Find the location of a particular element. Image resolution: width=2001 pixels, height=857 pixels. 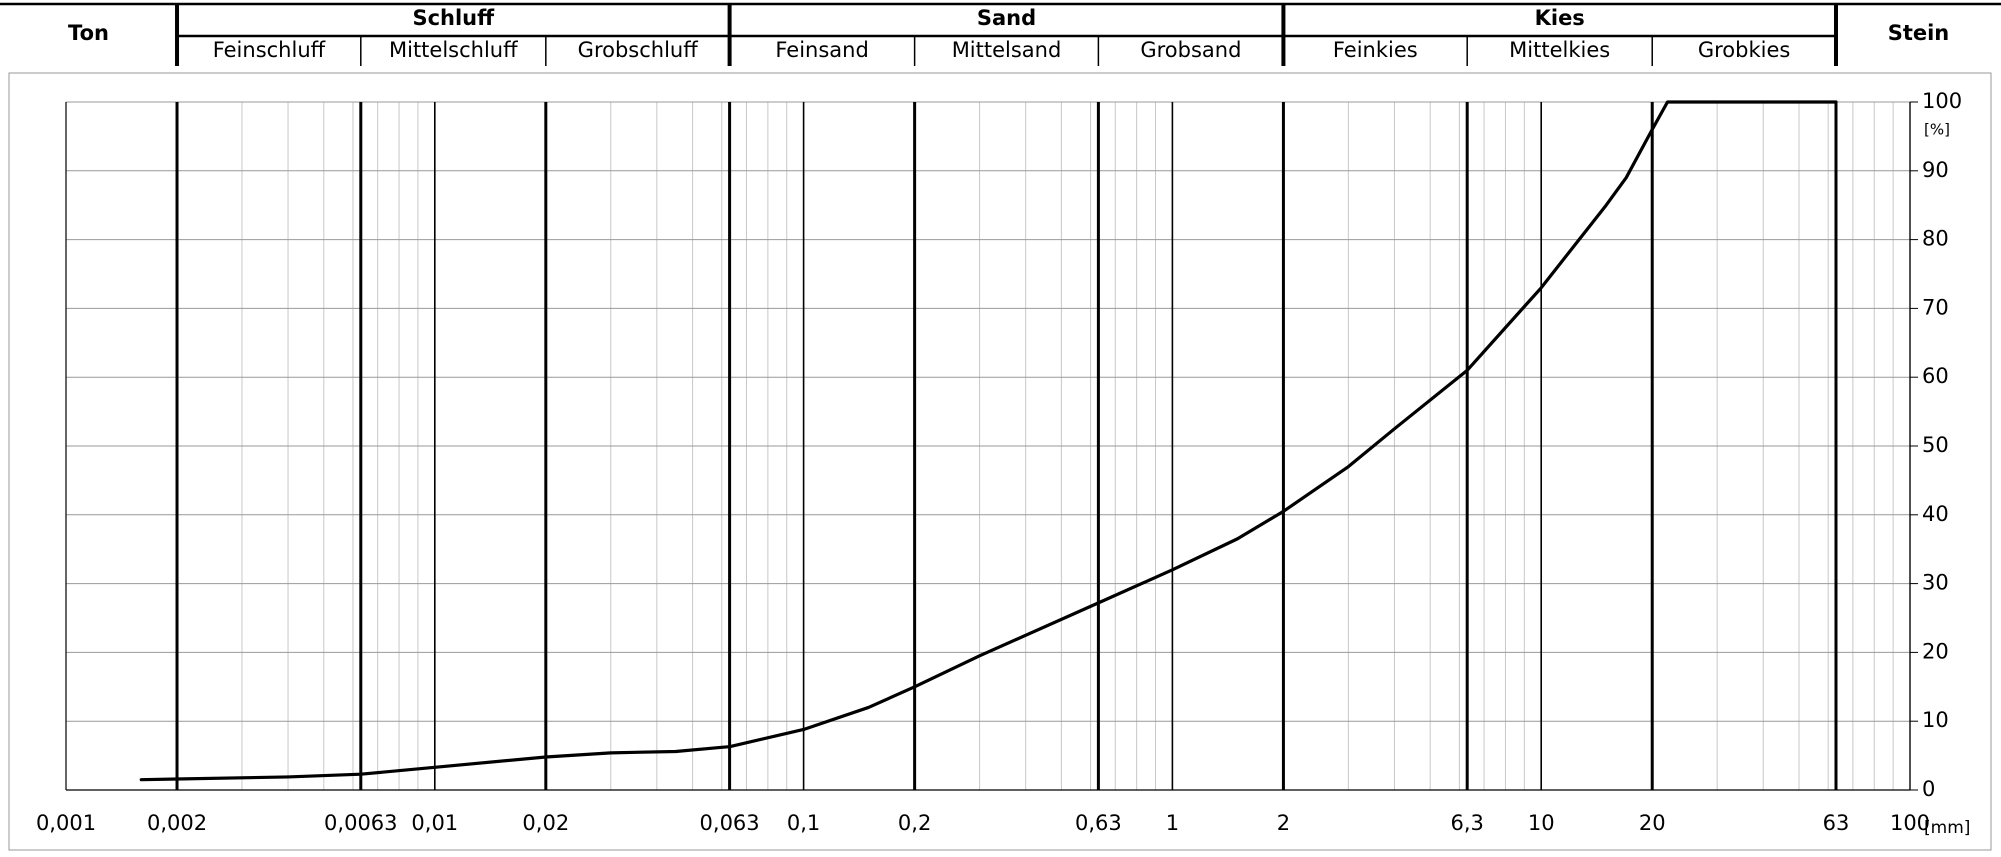

y-tick-label: 30 is located at coordinates (1935, 583).